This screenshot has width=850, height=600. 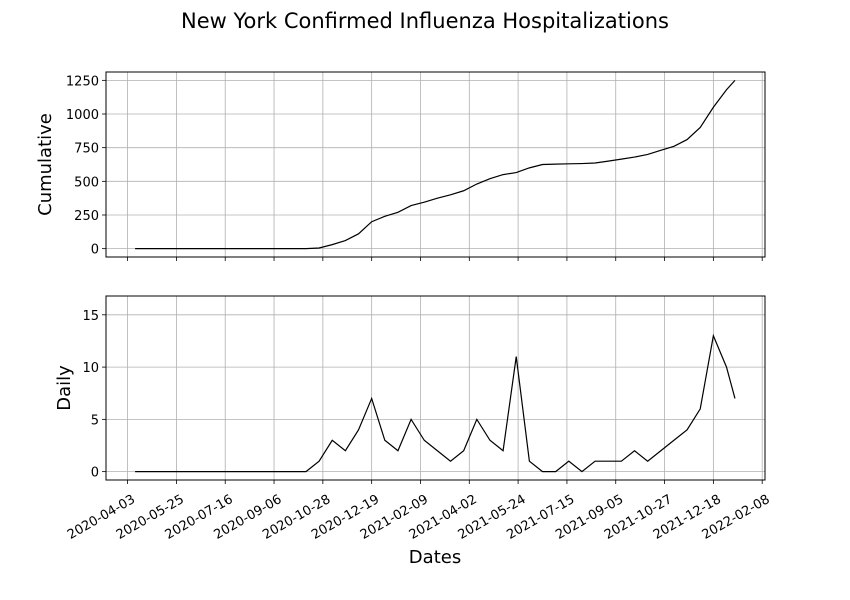 I want to click on y-tick-label: 750, so click(x=86, y=149).